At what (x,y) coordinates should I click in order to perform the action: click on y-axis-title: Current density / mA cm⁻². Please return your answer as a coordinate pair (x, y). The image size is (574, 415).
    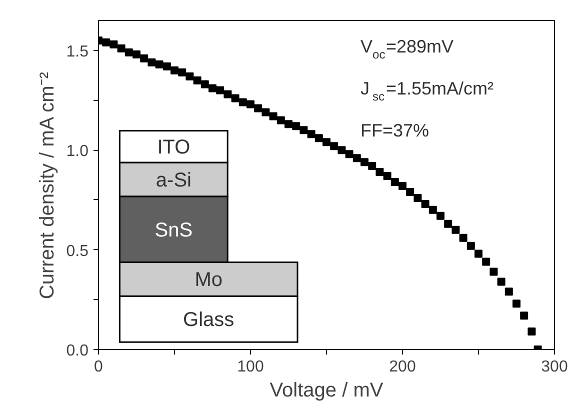
    Looking at the image, I should click on (47, 186).